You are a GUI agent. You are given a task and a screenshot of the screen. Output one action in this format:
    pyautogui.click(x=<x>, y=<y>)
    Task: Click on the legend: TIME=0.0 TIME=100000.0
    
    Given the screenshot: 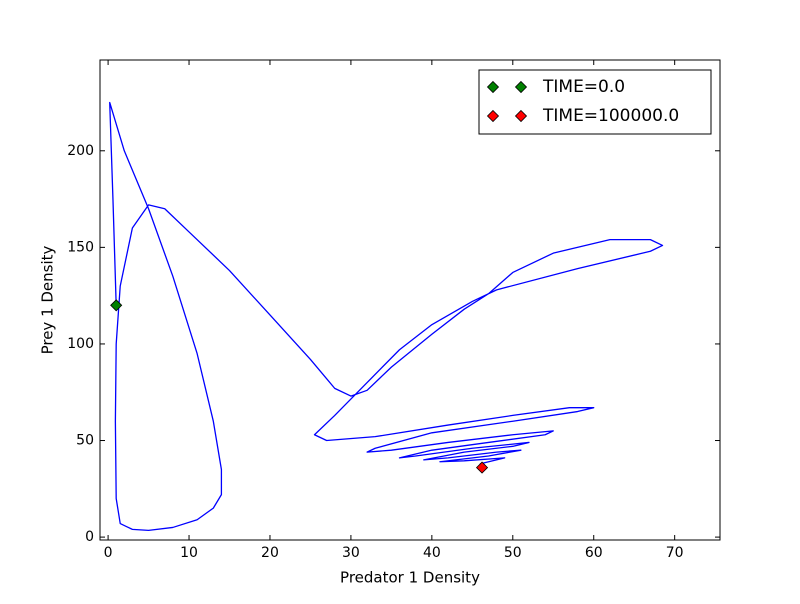 What is the action you would take?
    pyautogui.click(x=595, y=102)
    